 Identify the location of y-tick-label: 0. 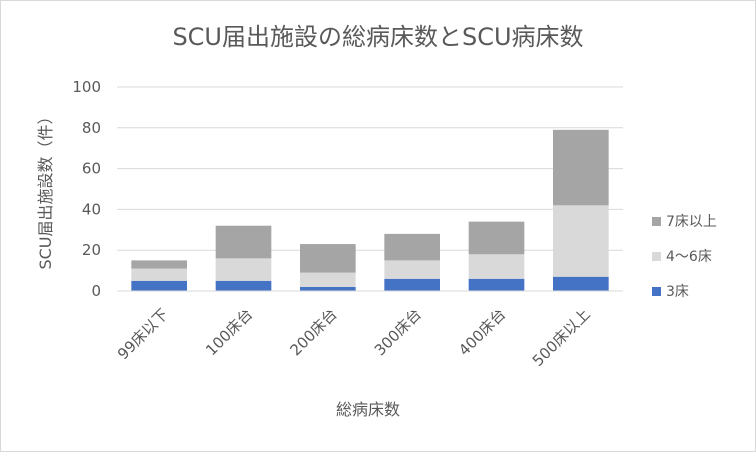
(96, 291).